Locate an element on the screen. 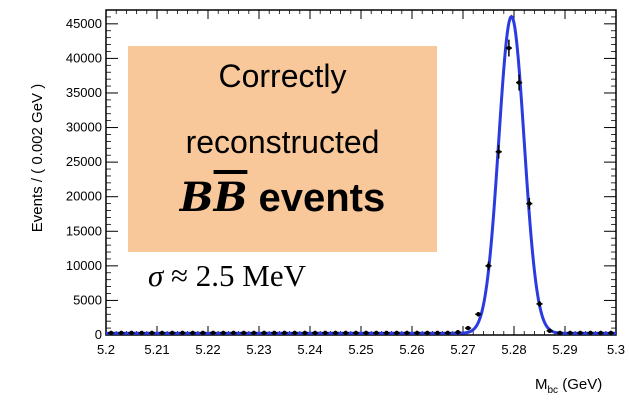 This screenshot has width=629, height=407. x-tick-label: 5.28 is located at coordinates (513, 349).